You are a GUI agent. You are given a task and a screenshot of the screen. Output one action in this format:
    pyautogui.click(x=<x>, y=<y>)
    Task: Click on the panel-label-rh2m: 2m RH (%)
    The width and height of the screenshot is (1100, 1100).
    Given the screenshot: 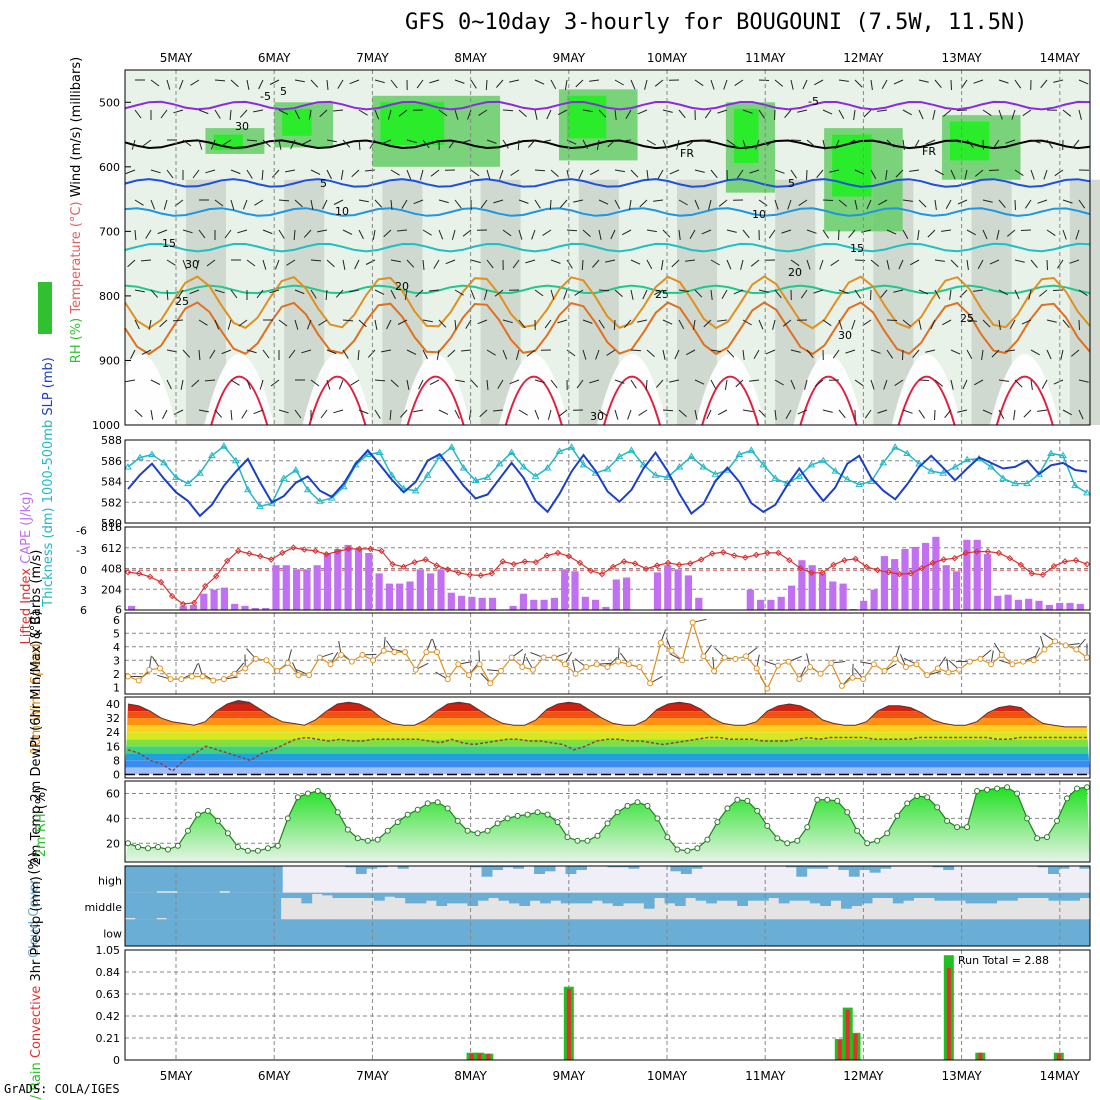 What is the action you would take?
    pyautogui.click(x=41, y=822)
    